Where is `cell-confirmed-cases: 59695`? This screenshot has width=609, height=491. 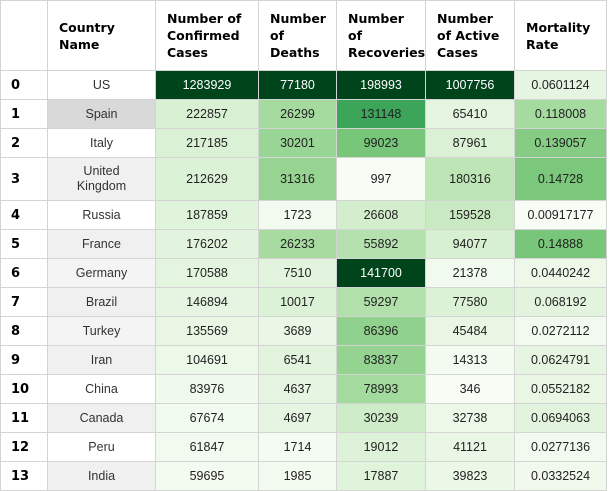 cell-confirmed-cases: 59695 is located at coordinates (207, 476).